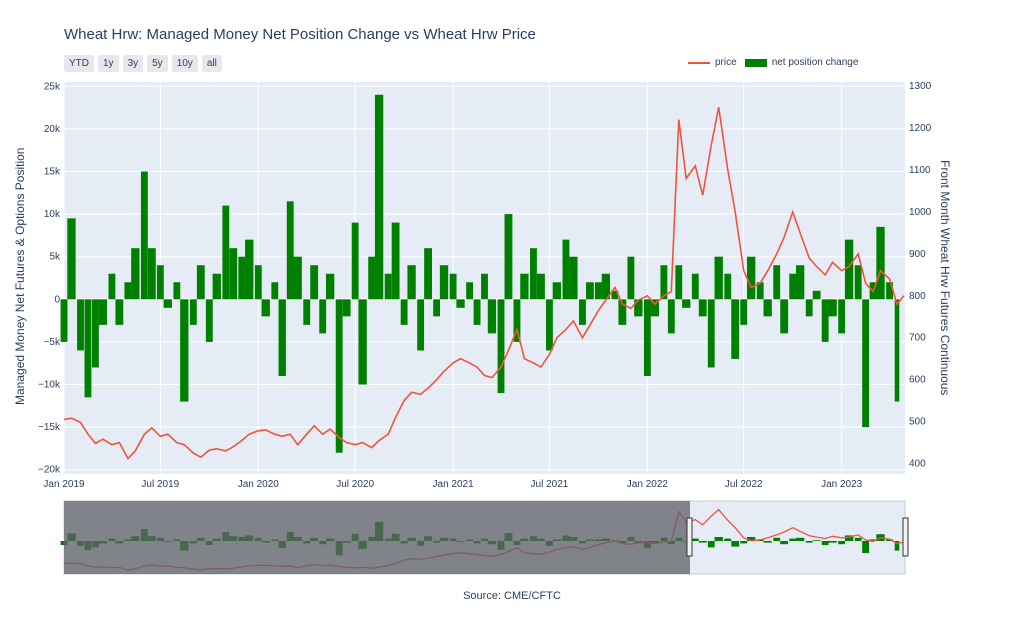 This screenshot has width=1024, height=639. Describe the element at coordinates (917, 338) in the screenshot. I see `y-right-tick-label: 700` at that location.